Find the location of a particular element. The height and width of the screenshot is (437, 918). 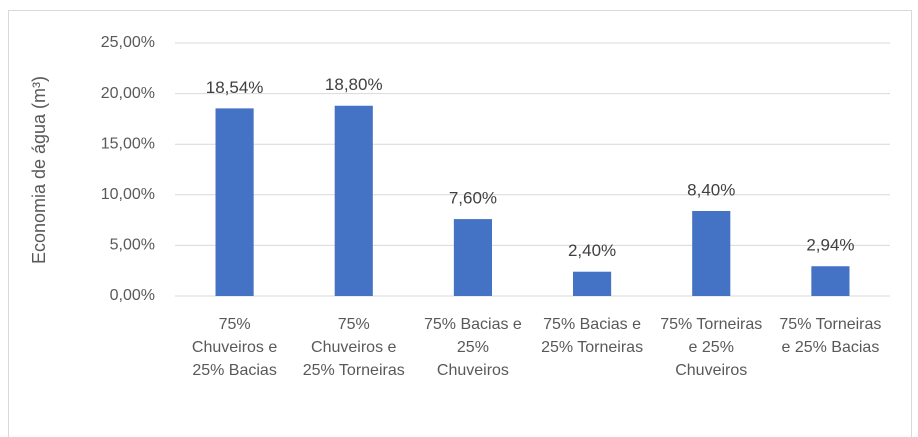

data-label: 7,60% is located at coordinates (473, 198).